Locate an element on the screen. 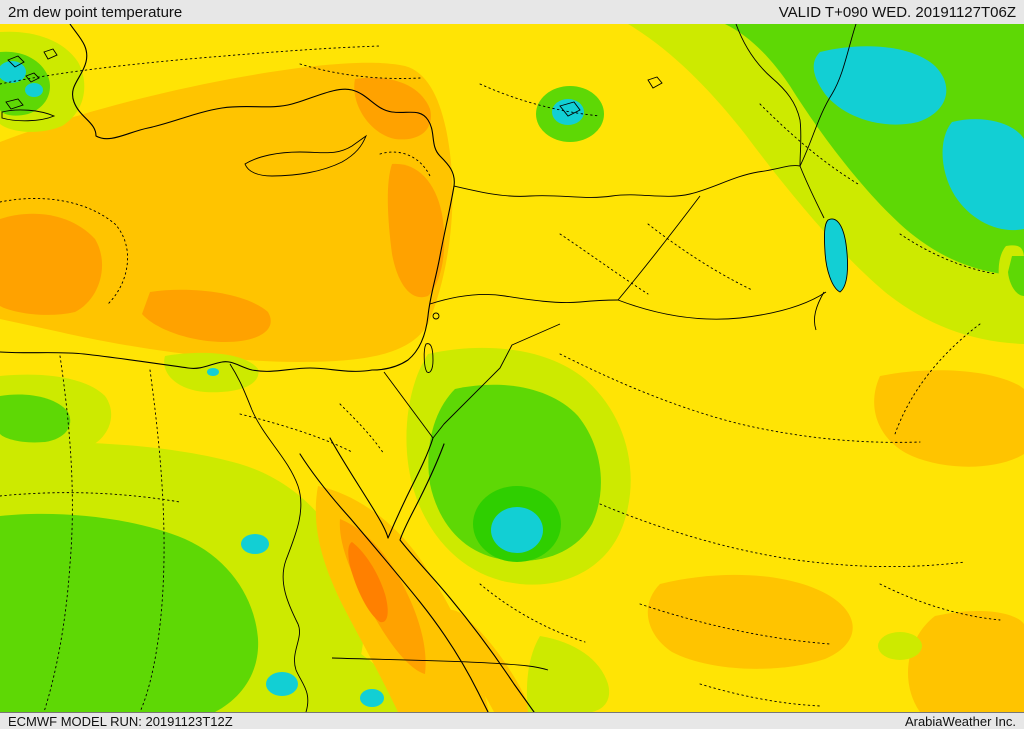 This screenshot has height=729, width=1024. green-finger-bottom-center is located at coordinates (356, 668).